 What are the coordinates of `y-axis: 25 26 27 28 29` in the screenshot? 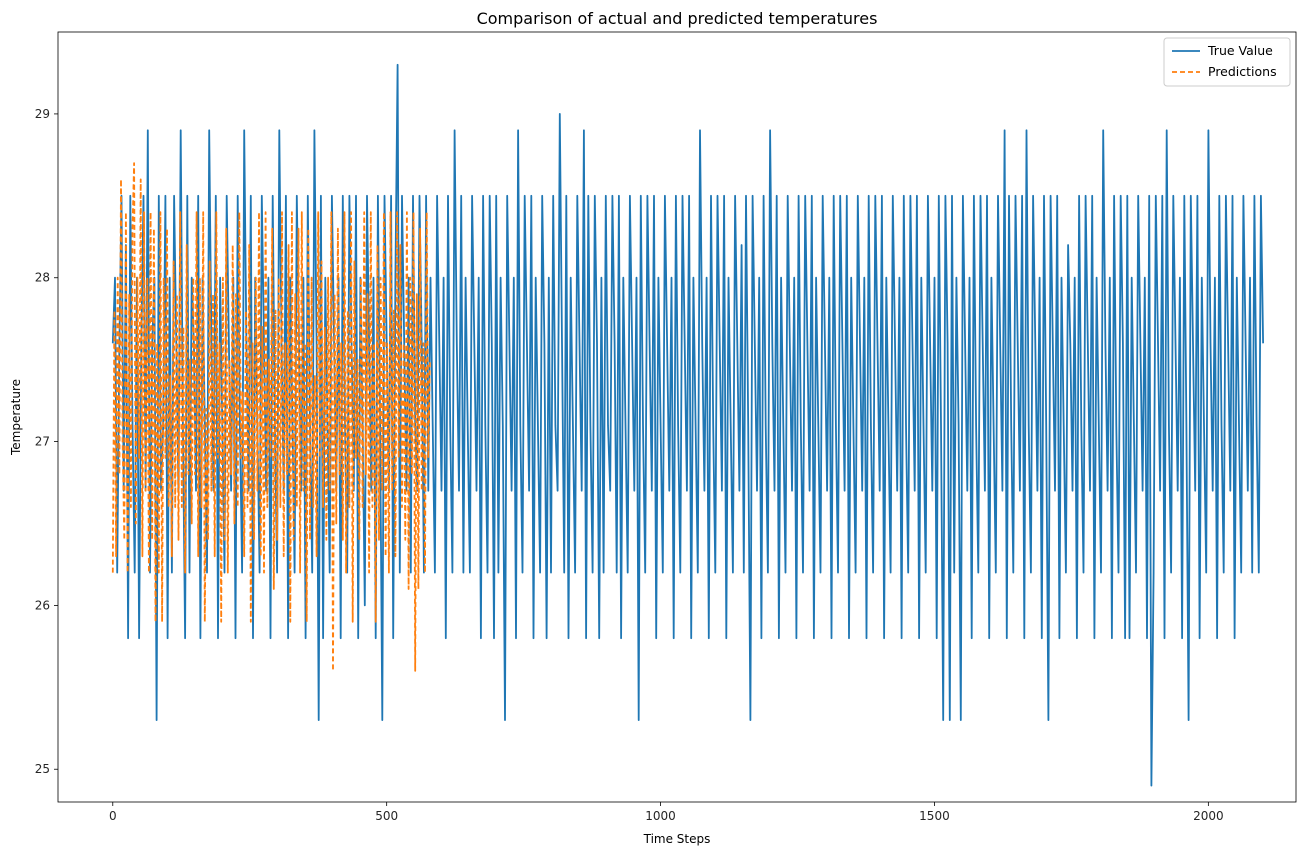 It's located at (46, 441).